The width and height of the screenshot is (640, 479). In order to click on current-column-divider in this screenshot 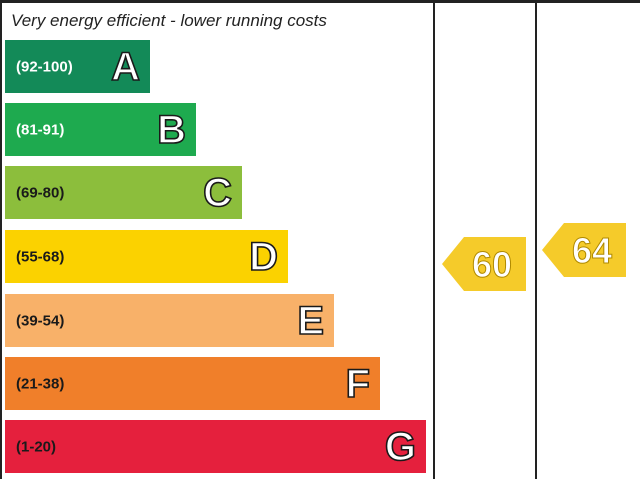, I will do `click(434, 239)`.